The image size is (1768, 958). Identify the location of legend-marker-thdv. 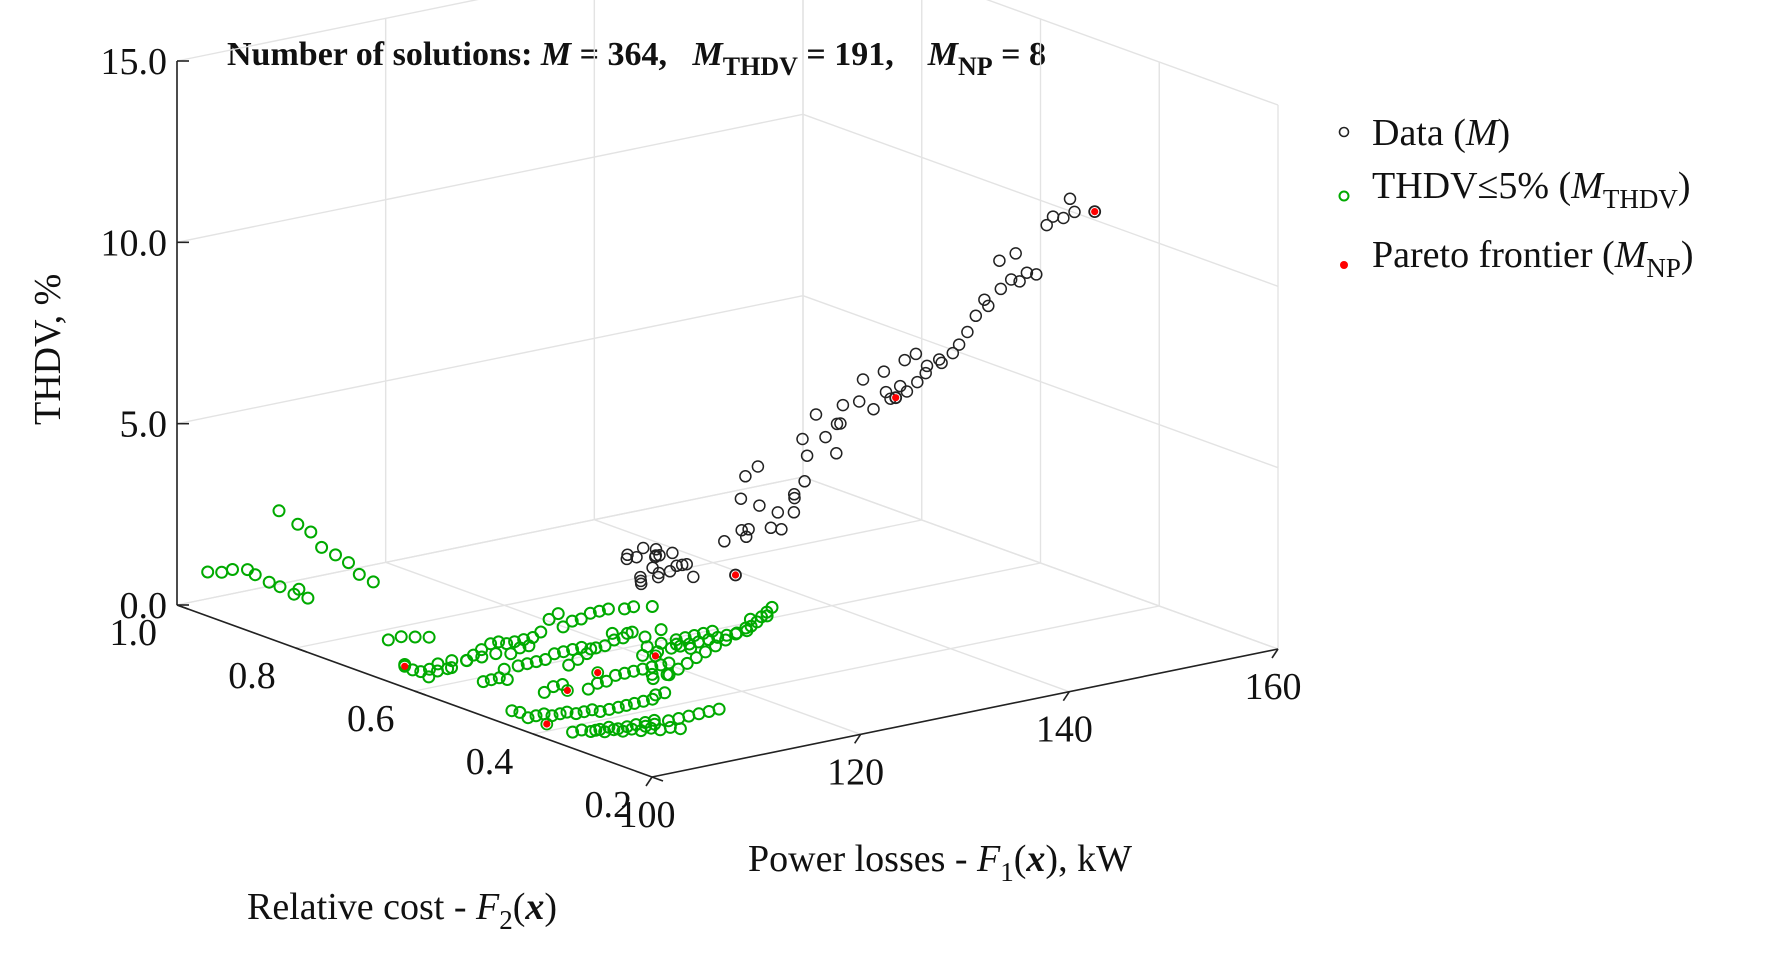
(1344, 196).